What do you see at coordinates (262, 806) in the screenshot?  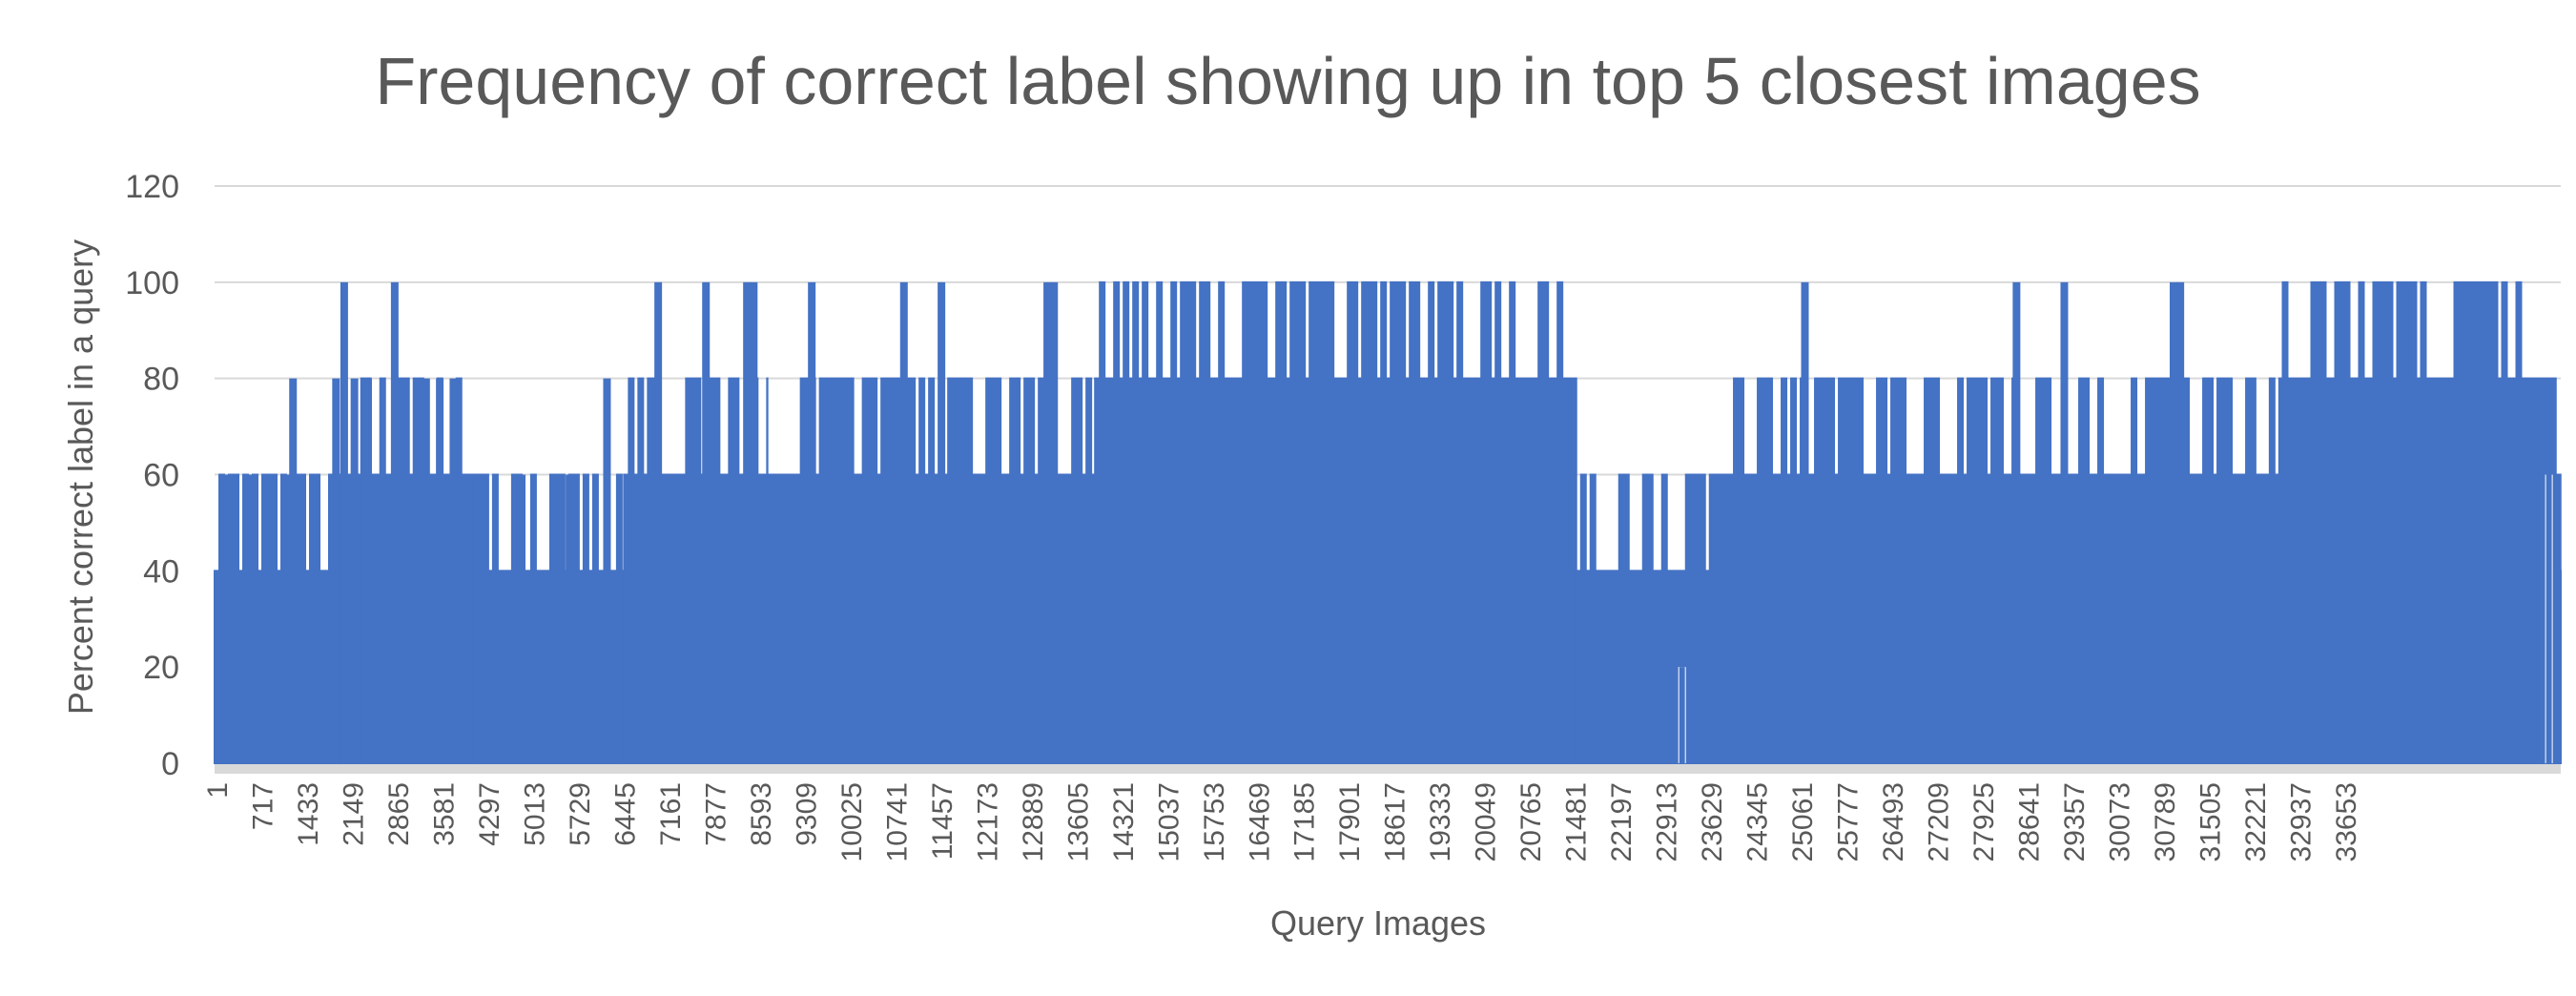 I see `x-tick-label: 717` at bounding box center [262, 806].